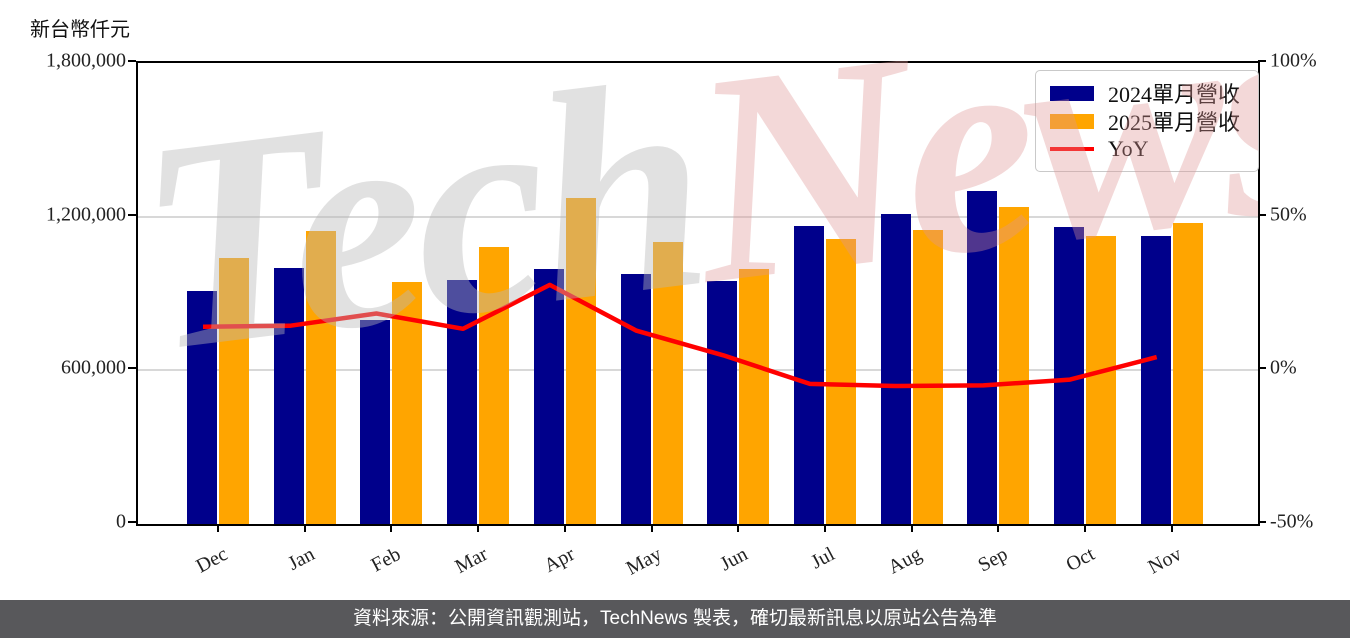 The image size is (1350, 638). I want to click on legend-item-2024: 2024單月營收, so click(1148, 93).